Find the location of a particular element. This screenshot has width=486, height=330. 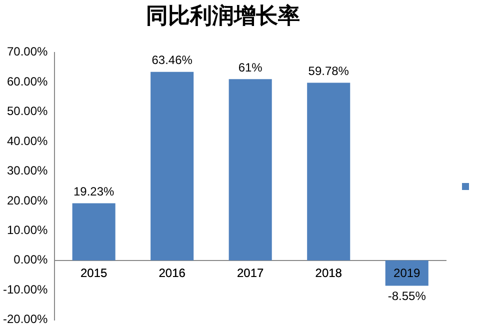

data-label: 59.78% is located at coordinates (329, 71).